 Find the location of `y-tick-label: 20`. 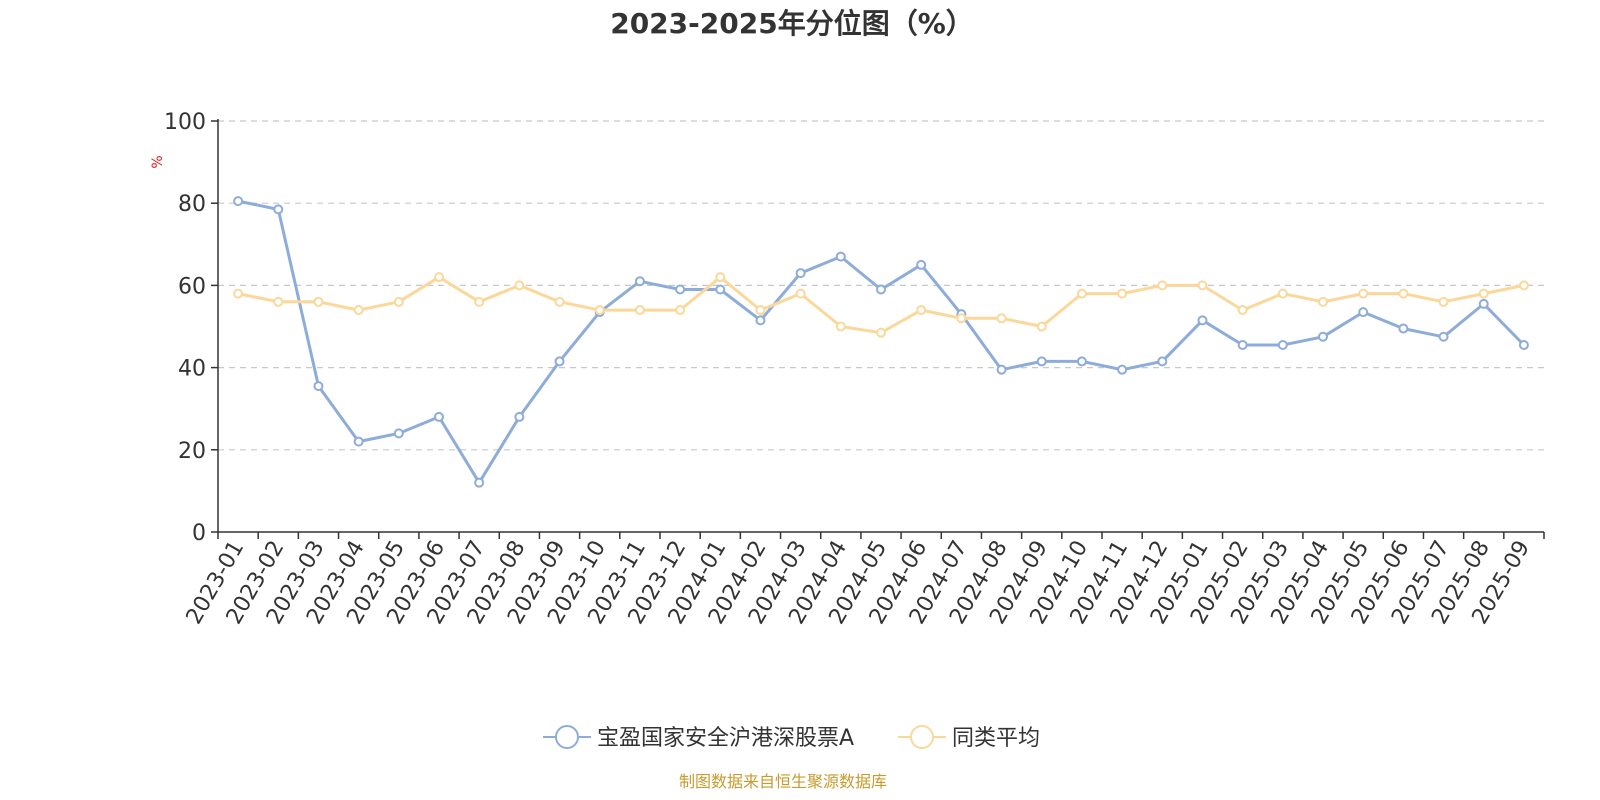

y-tick-label: 20 is located at coordinates (192, 451).